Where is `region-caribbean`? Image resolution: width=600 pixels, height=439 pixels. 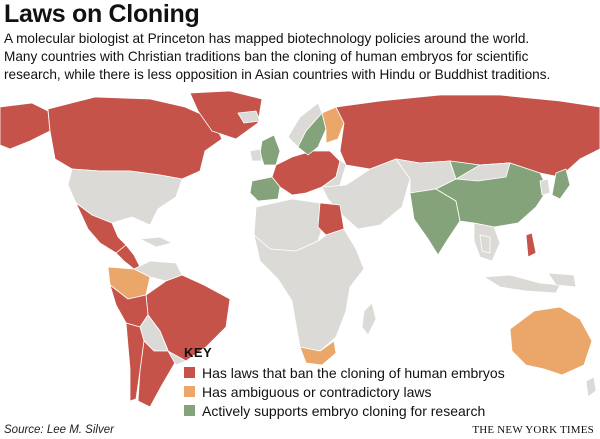
region-caribbean is located at coordinates (156, 242).